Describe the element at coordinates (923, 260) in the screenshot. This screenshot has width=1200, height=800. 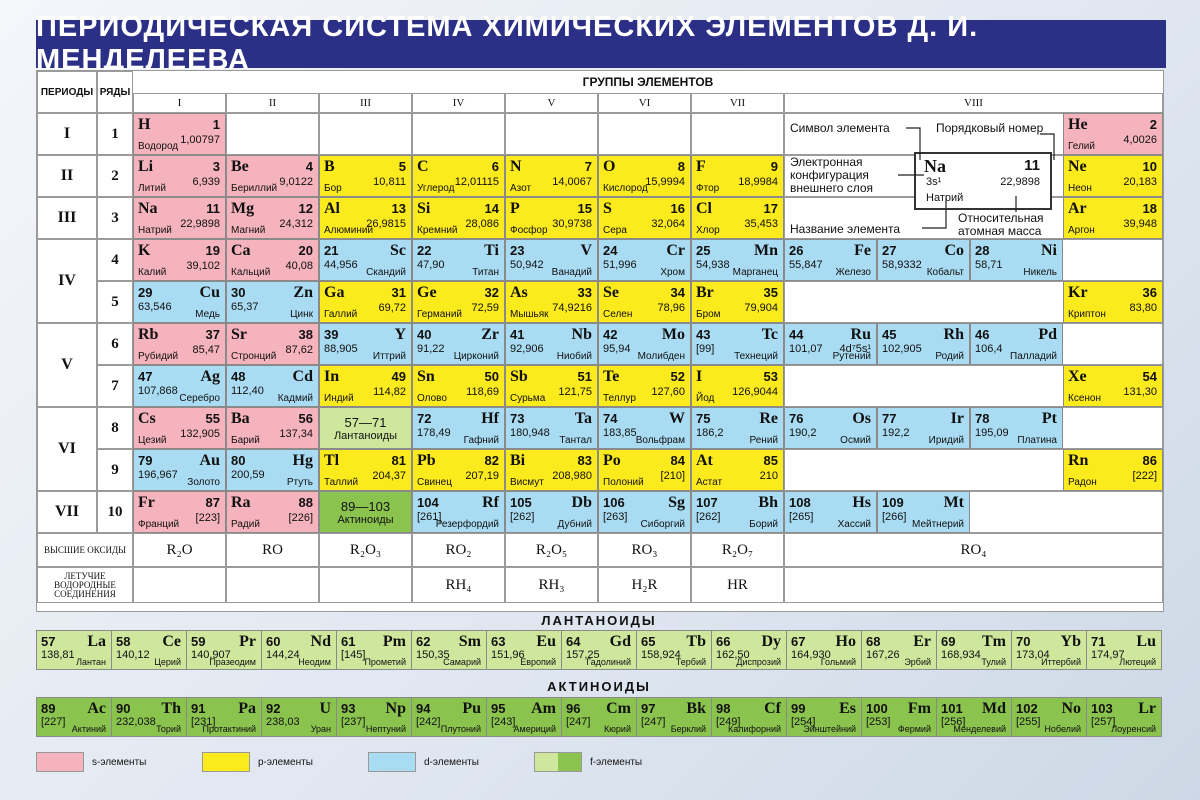
I see `element-co: Co 27 58,9332 Кобальт` at that location.